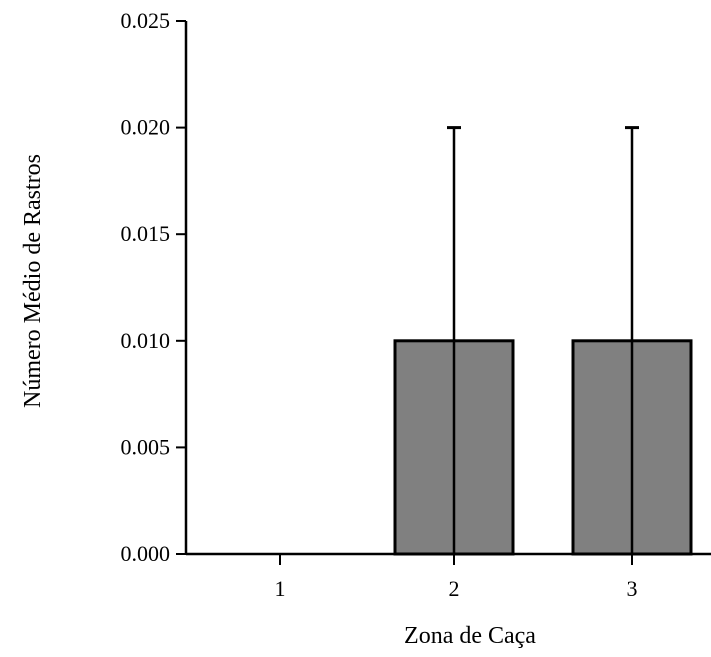  What do you see at coordinates (448, 576) in the screenshot?
I see `x-axis: 1 2 3` at bounding box center [448, 576].